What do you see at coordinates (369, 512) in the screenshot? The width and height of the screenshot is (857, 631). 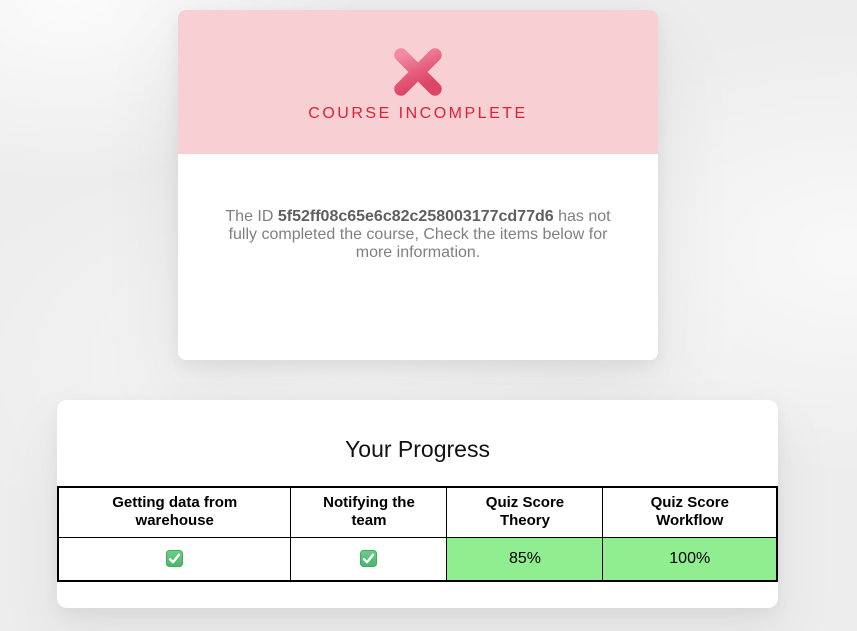 I see `column-header-notifying-team: Notifying the team` at bounding box center [369, 512].